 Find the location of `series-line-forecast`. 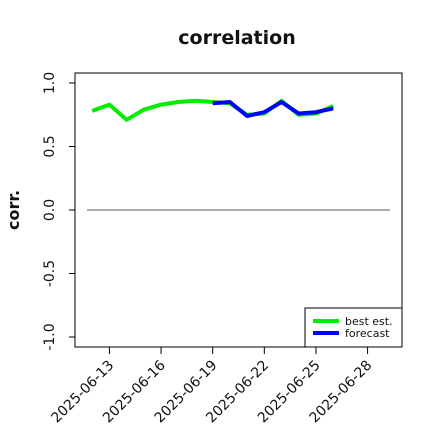

series-line-forecast is located at coordinates (273, 109).